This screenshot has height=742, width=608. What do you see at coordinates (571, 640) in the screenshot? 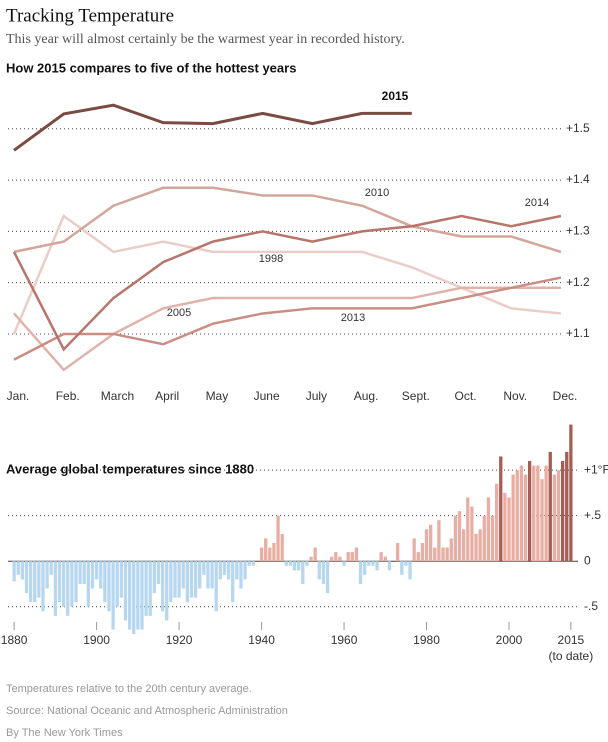
I see `x-tick-label: 2015` at bounding box center [571, 640].